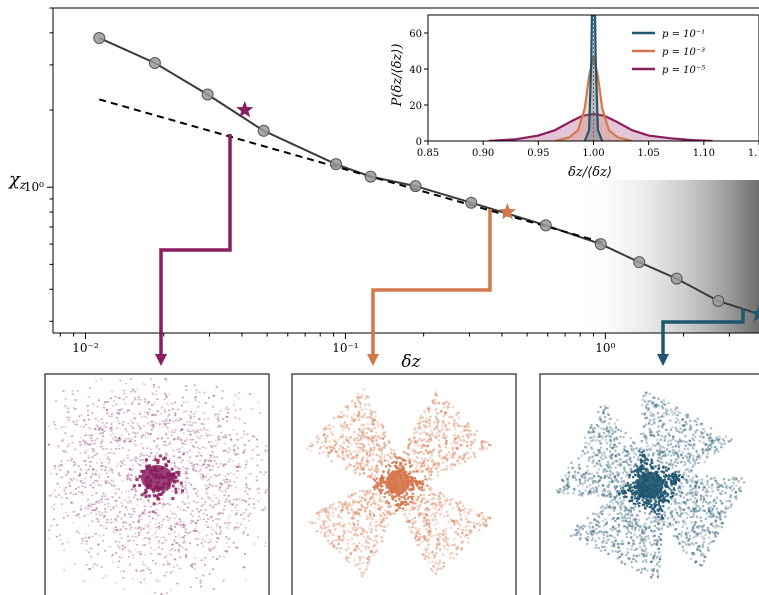 This screenshot has width=759, height=595. Describe the element at coordinates (683, 52) in the screenshot. I see `legend-label-p3: p = 10⁻³` at that location.